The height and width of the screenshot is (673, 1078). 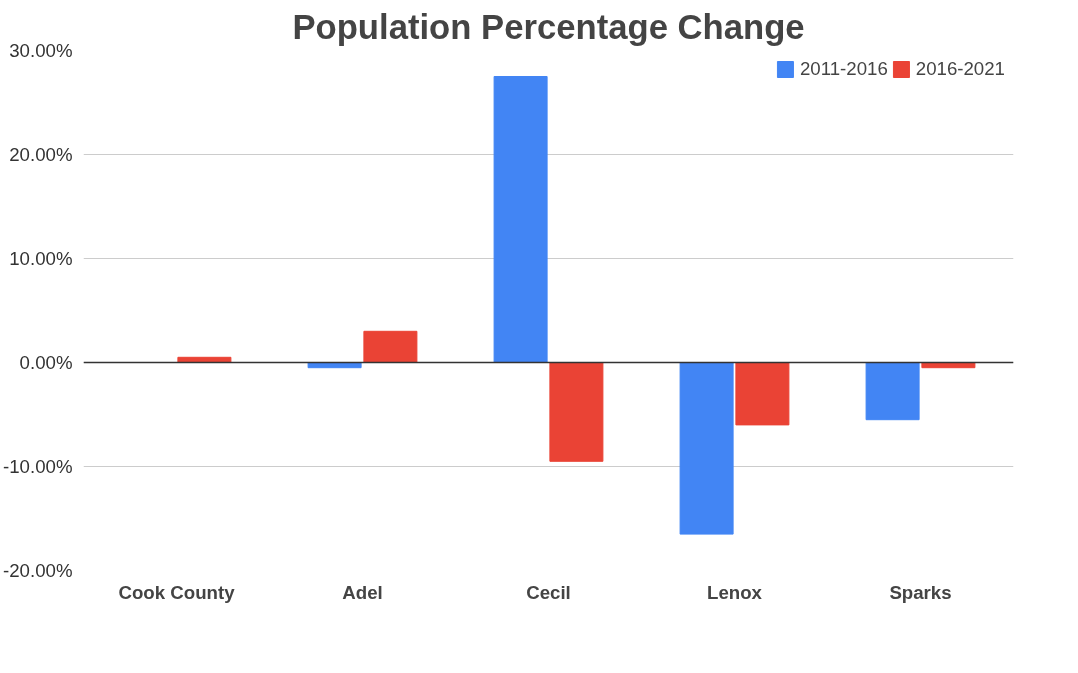 What do you see at coordinates (38, 466) in the screenshot?
I see `y-tick-label: -10.00%` at bounding box center [38, 466].